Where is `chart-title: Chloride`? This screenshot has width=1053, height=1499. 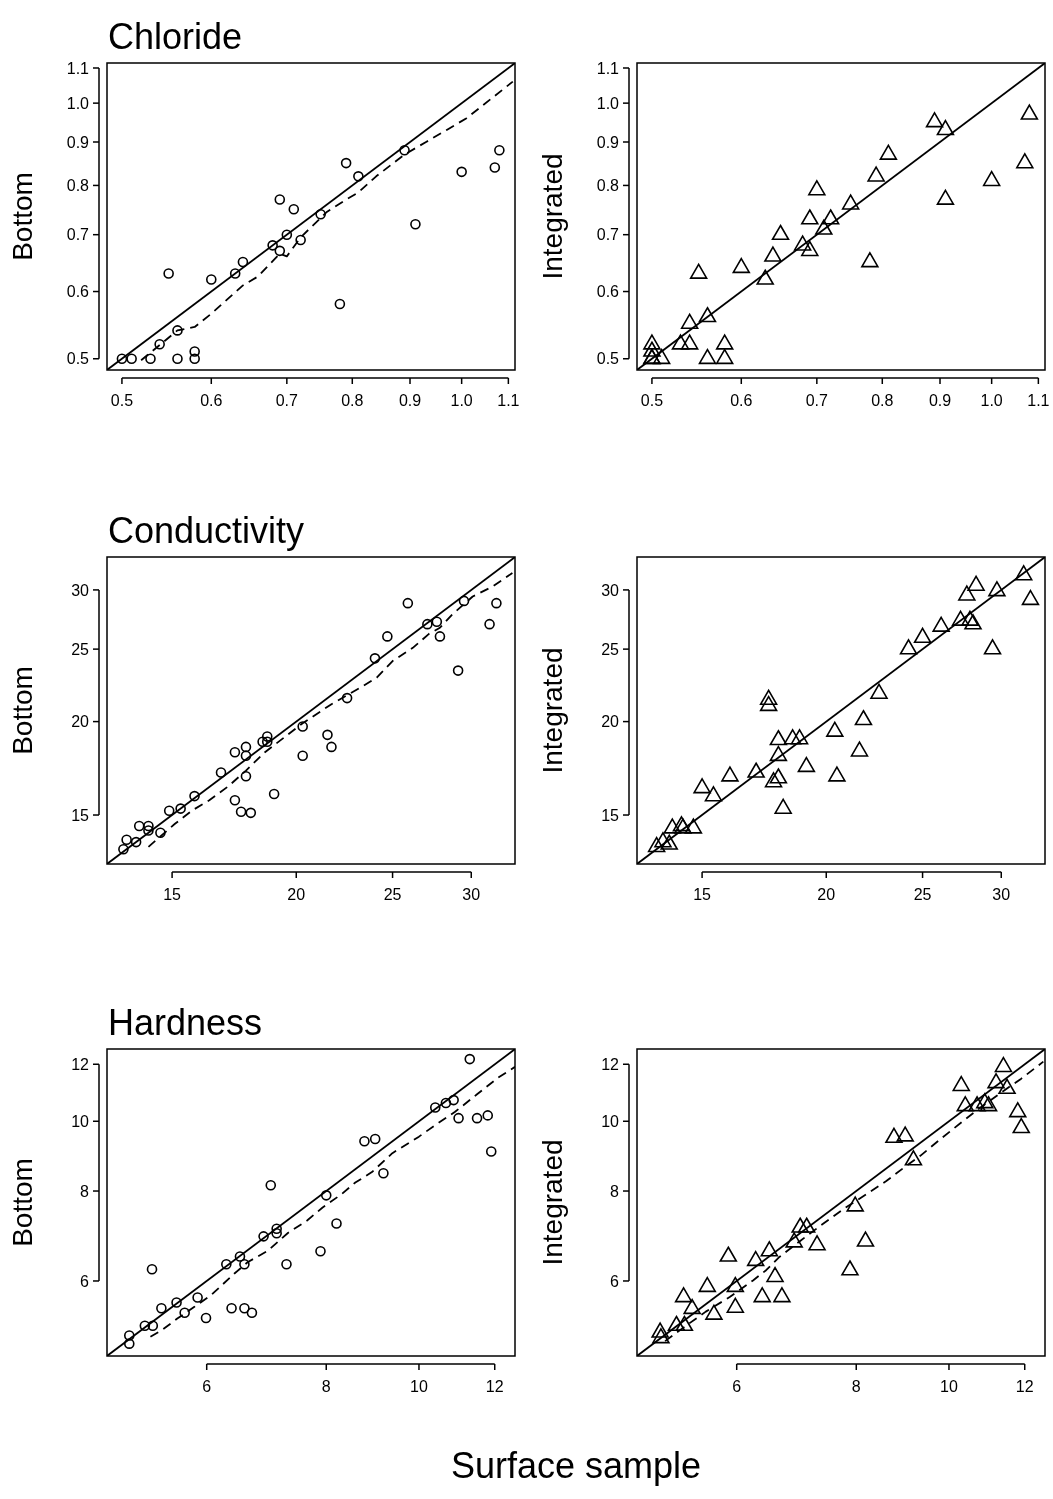
chart-title: Chloride is located at coordinates (175, 36).